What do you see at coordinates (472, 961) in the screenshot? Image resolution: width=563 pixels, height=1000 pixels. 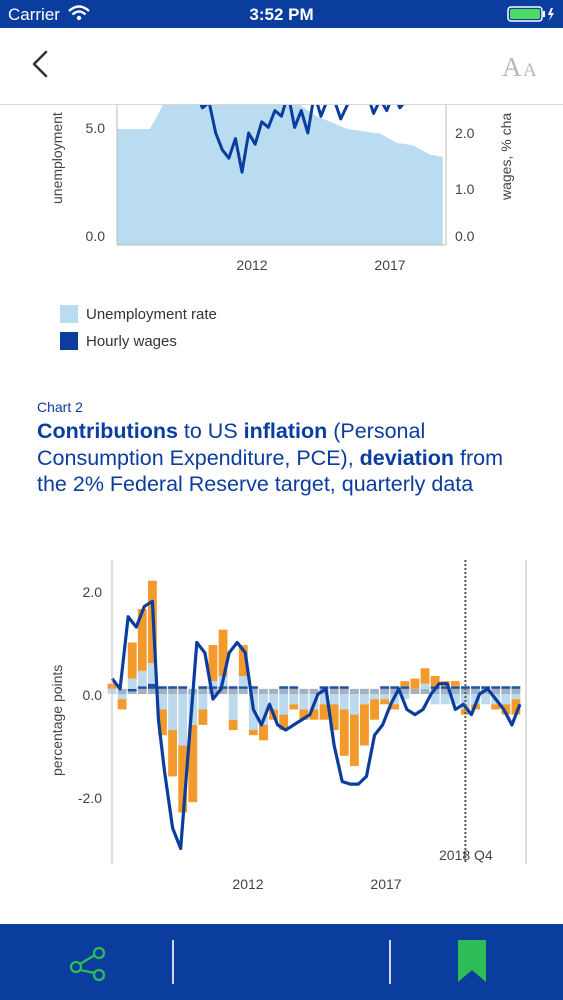 I see `bookmark-icon` at bounding box center [472, 961].